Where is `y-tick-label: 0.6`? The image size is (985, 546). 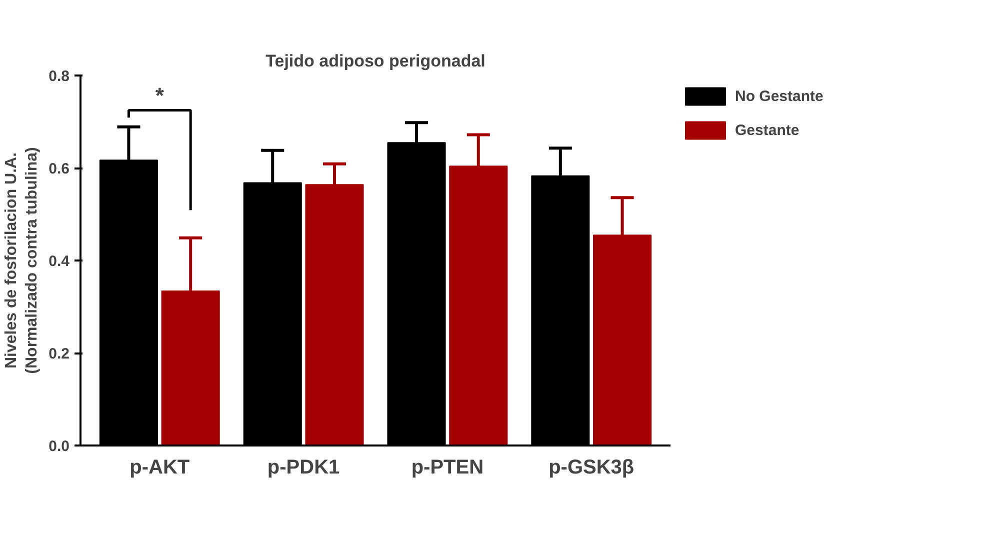
y-tick-label: 0.6 is located at coordinates (59, 169).